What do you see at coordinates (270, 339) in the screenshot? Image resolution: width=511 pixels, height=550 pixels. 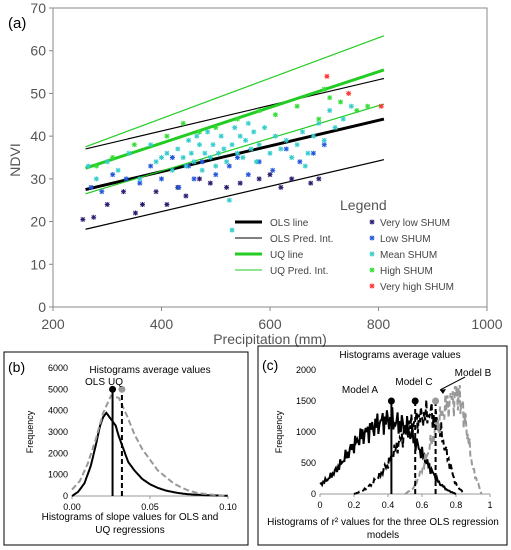 I see `x-axis-label: Precipitation (mm)` at bounding box center [270, 339].